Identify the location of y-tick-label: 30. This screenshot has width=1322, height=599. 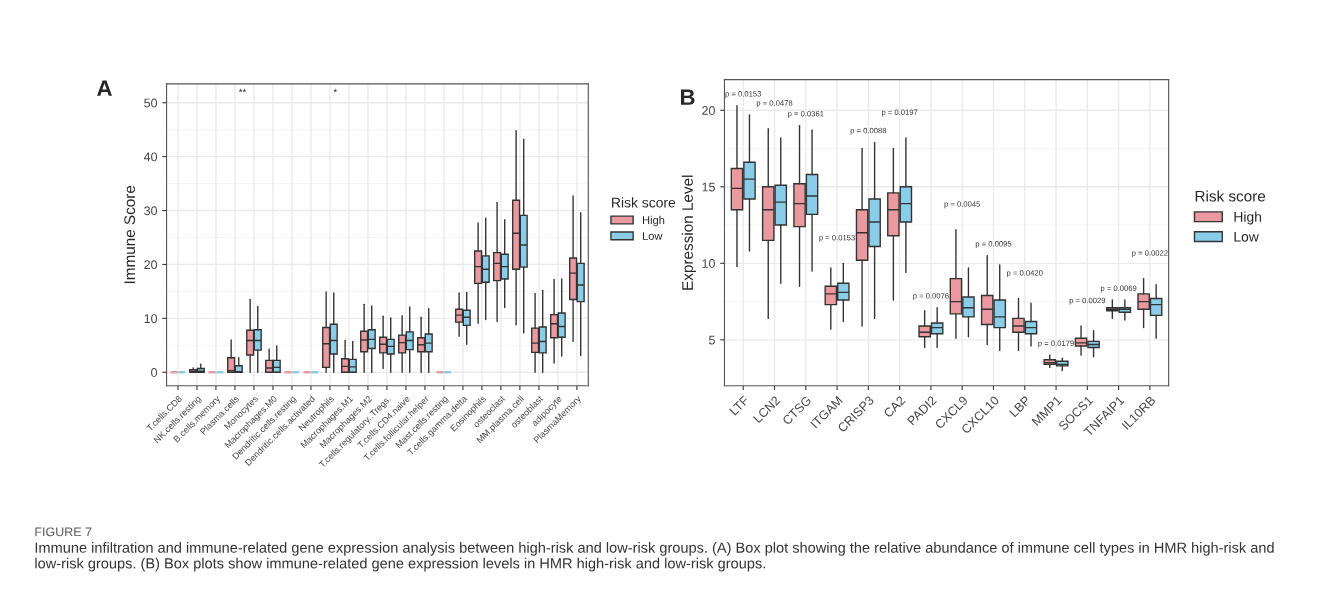
(151, 211).